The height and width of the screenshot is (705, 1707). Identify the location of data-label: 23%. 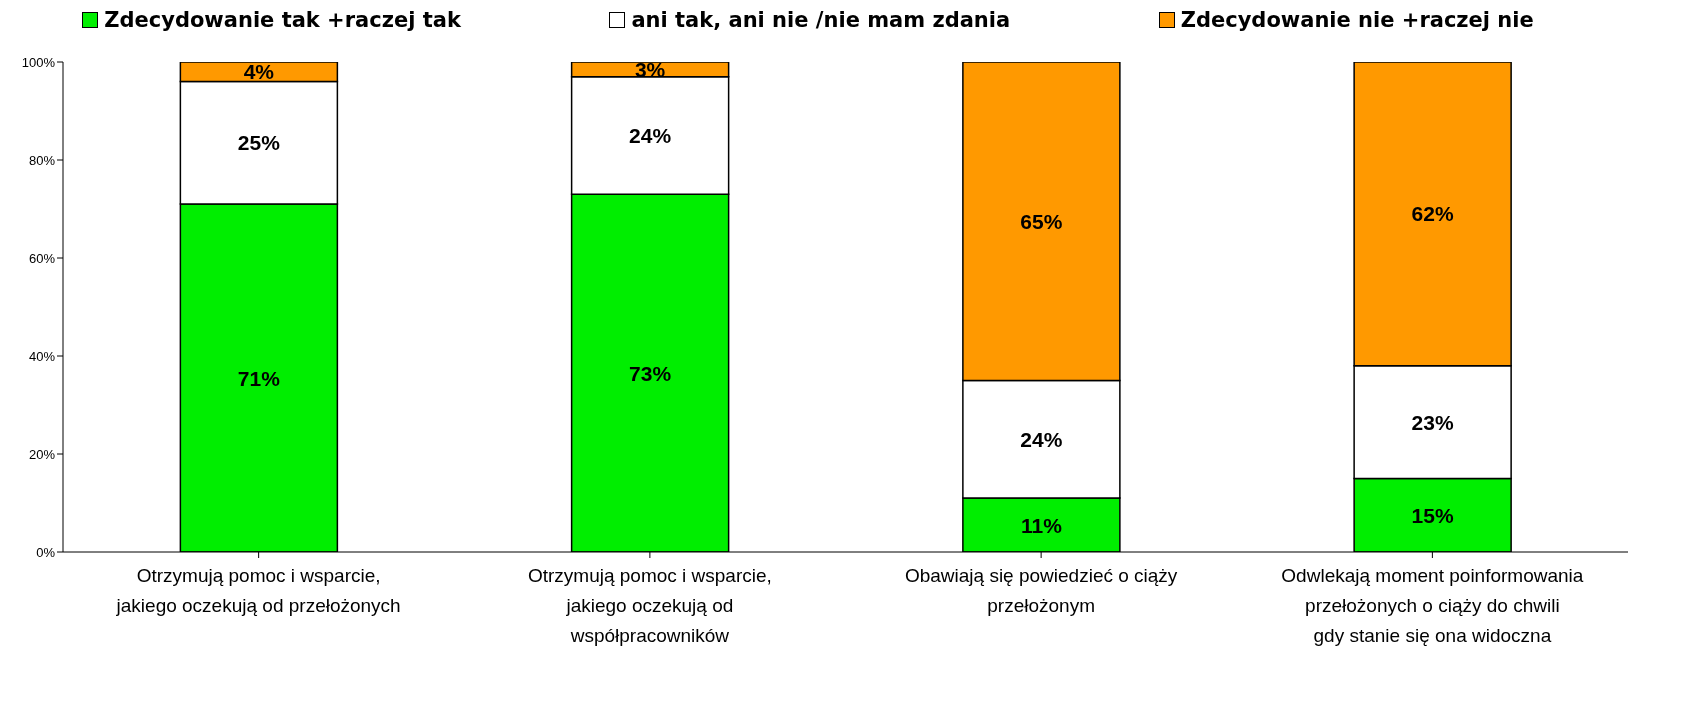
(1432, 422).